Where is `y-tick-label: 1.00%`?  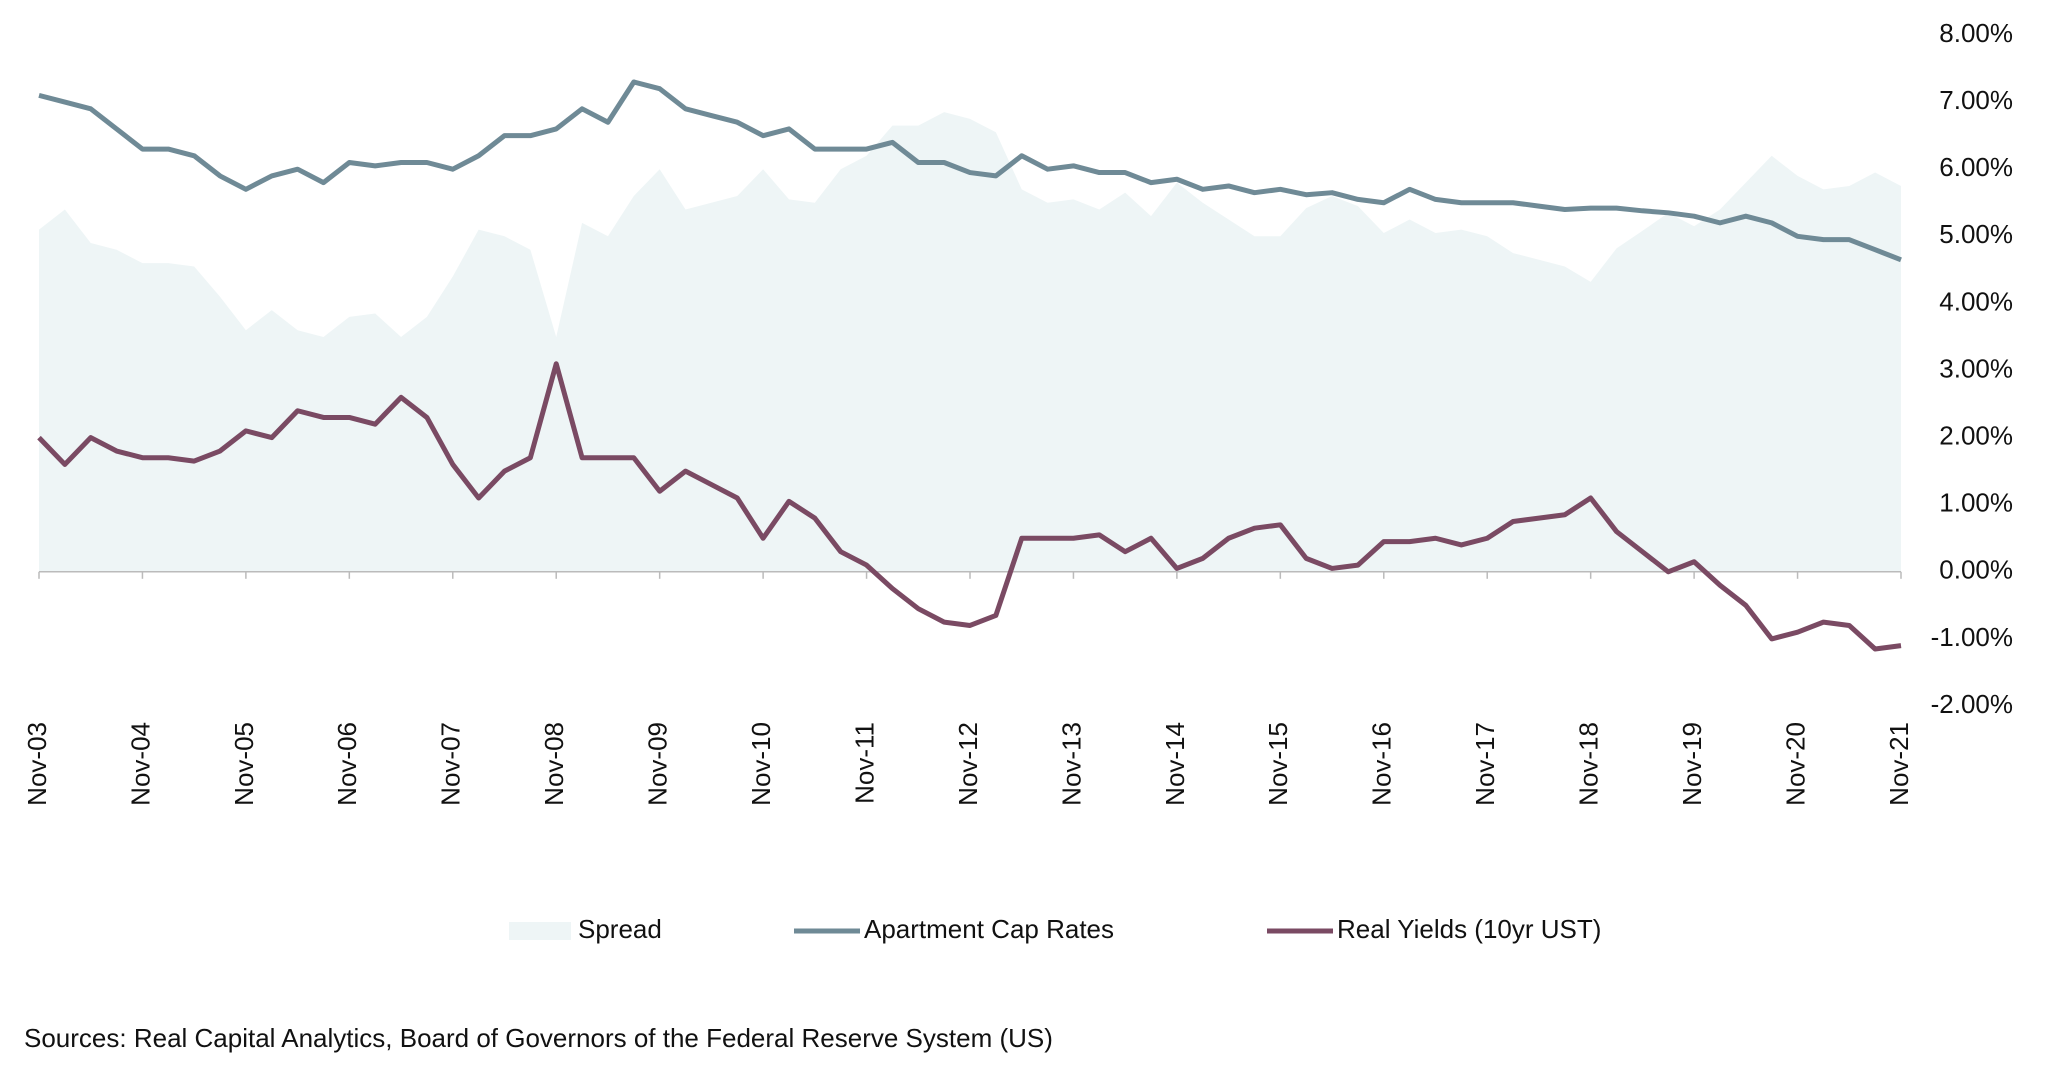
y-tick-label: 1.00% is located at coordinates (1976, 503).